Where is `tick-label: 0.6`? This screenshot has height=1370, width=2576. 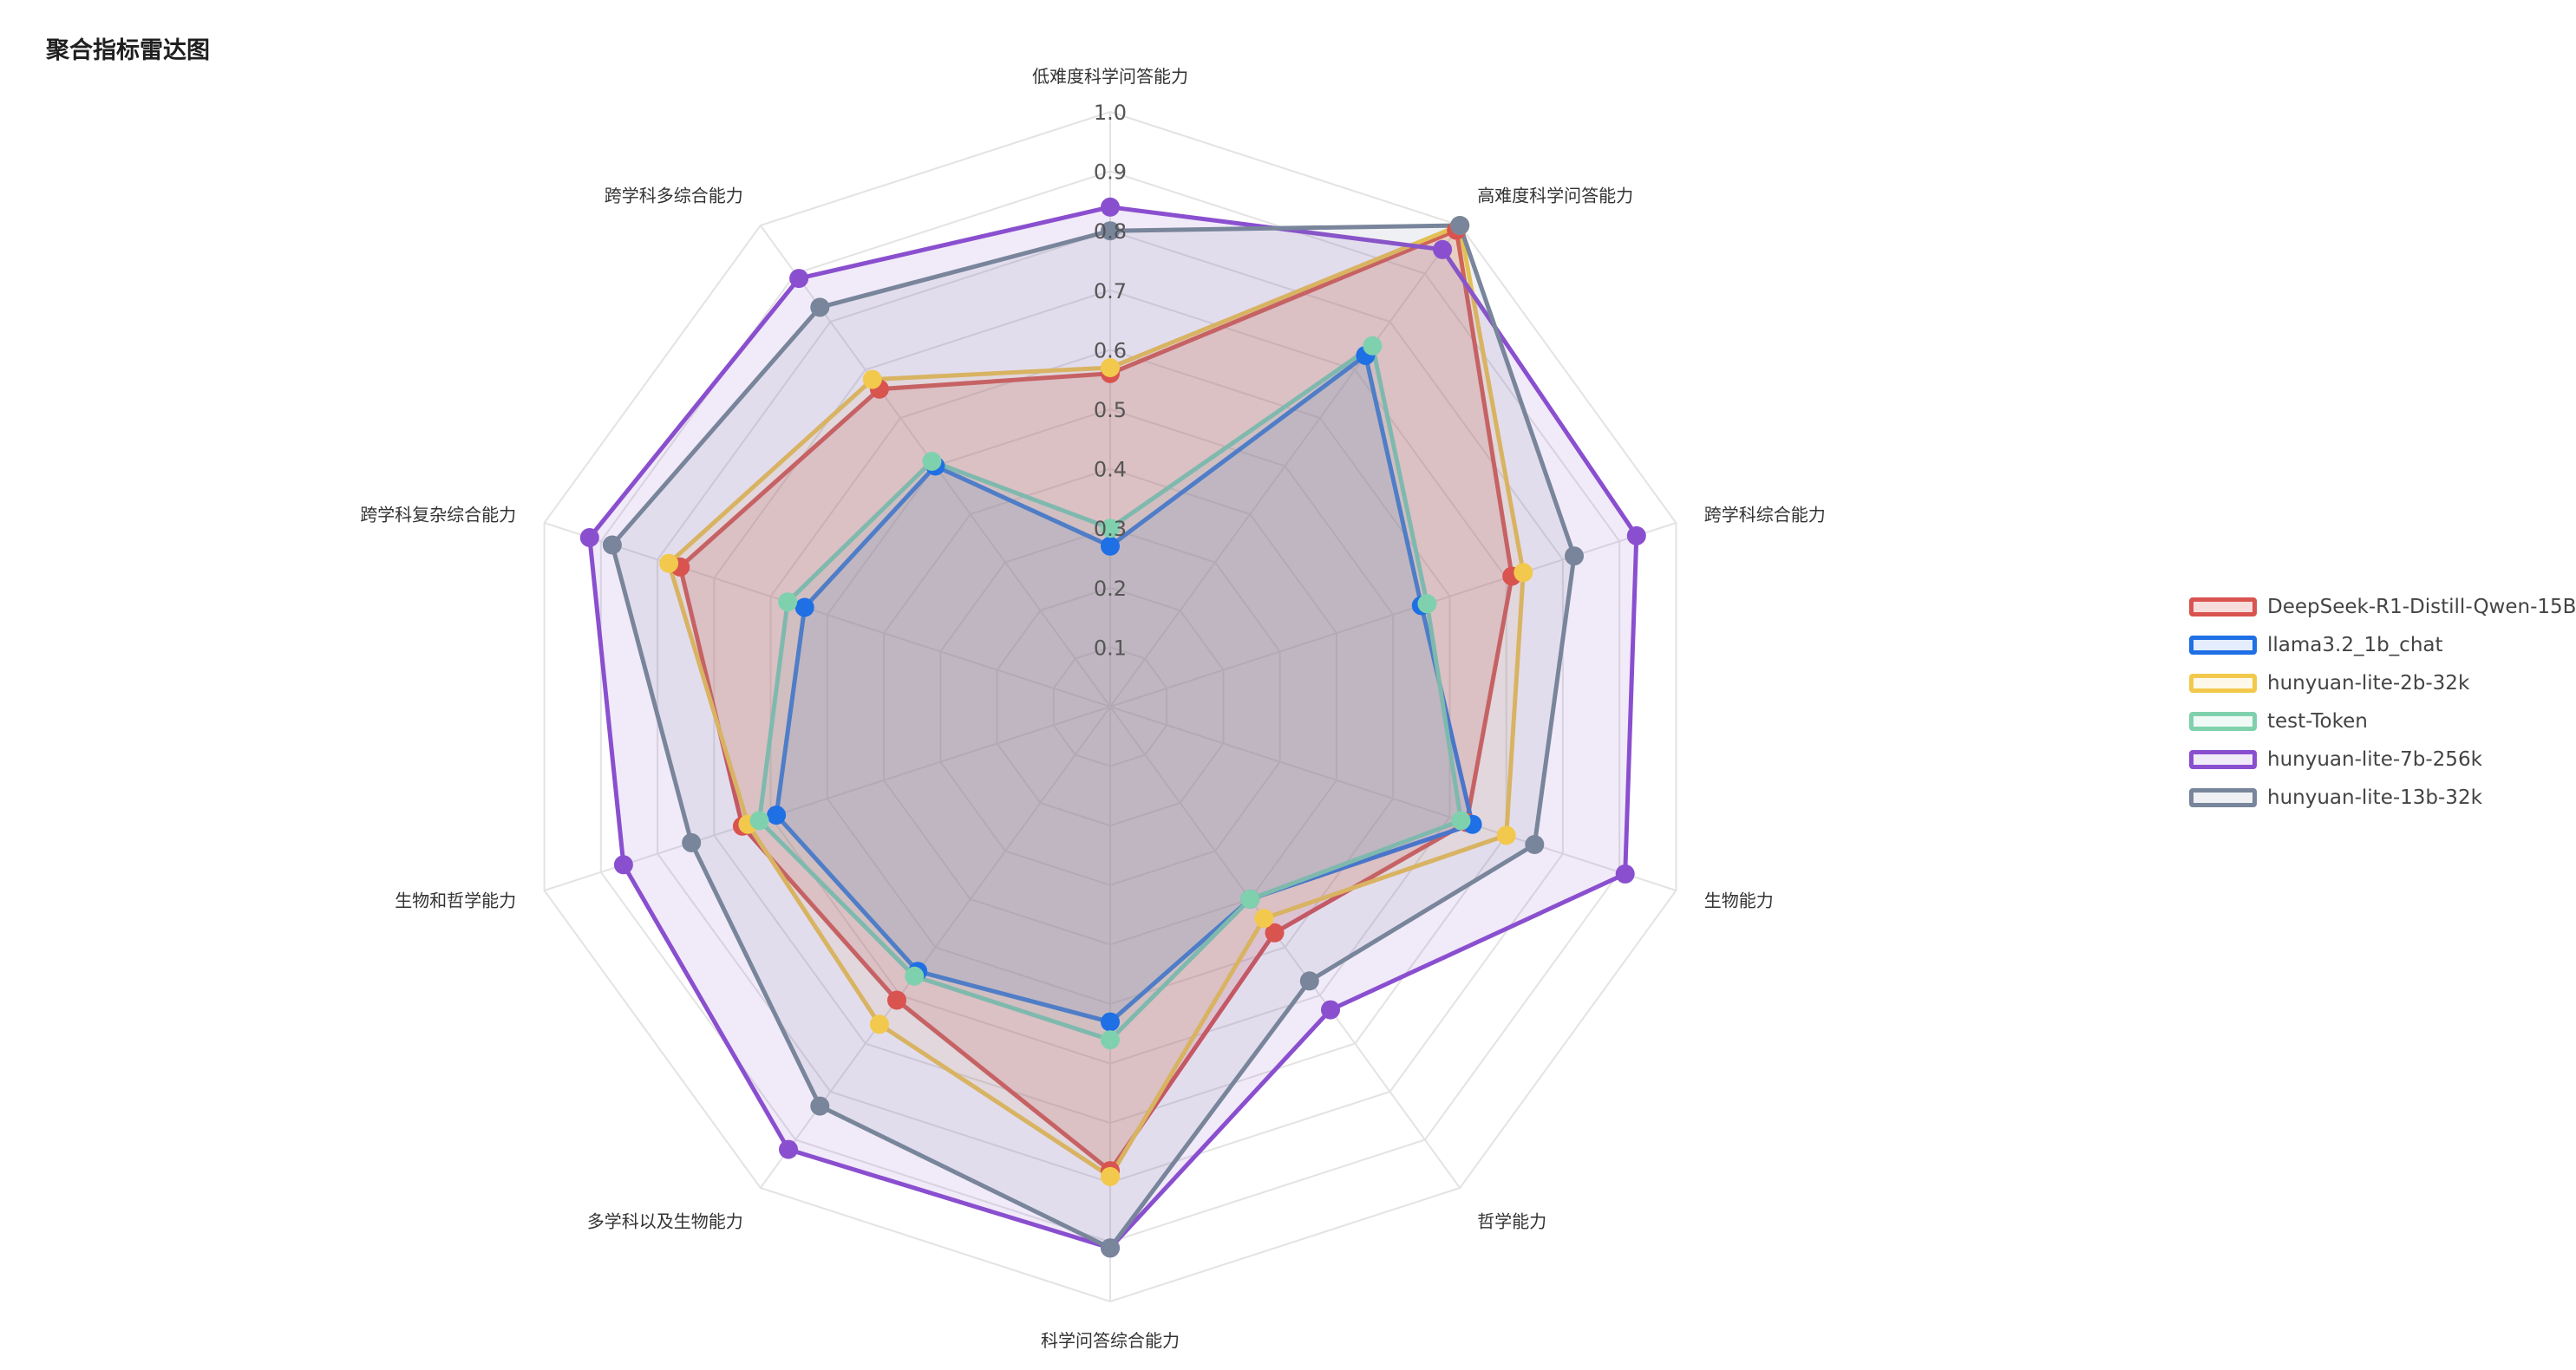
tick-label: 0.6 is located at coordinates (1110, 350).